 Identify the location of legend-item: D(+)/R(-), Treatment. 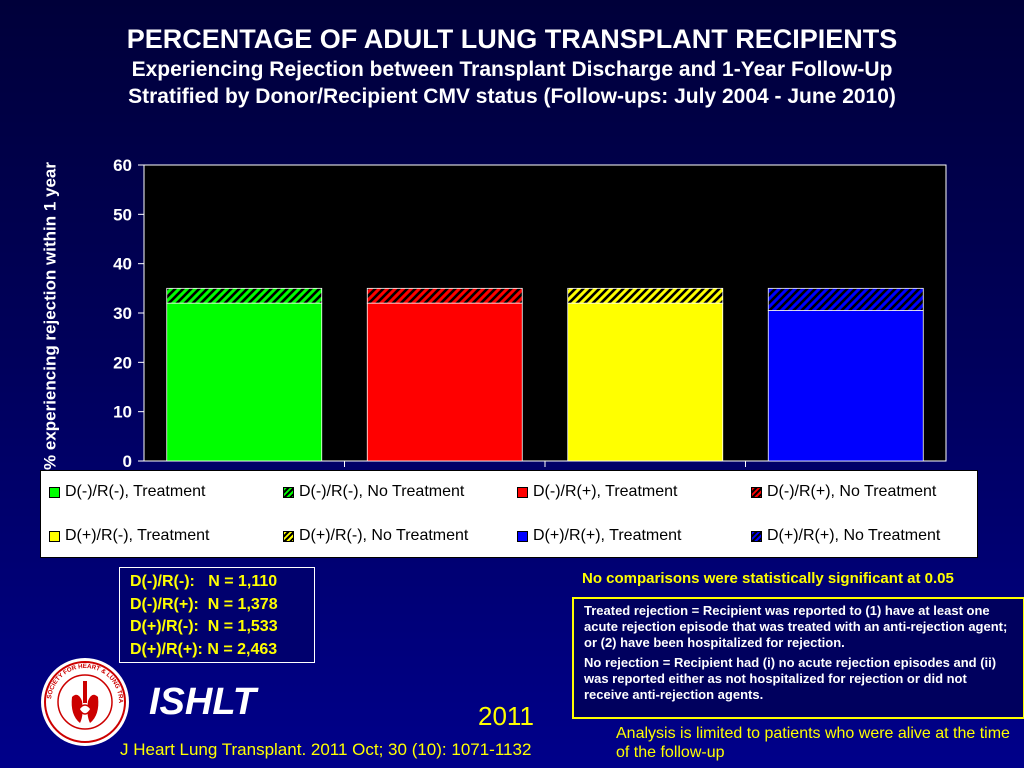
(129, 536).